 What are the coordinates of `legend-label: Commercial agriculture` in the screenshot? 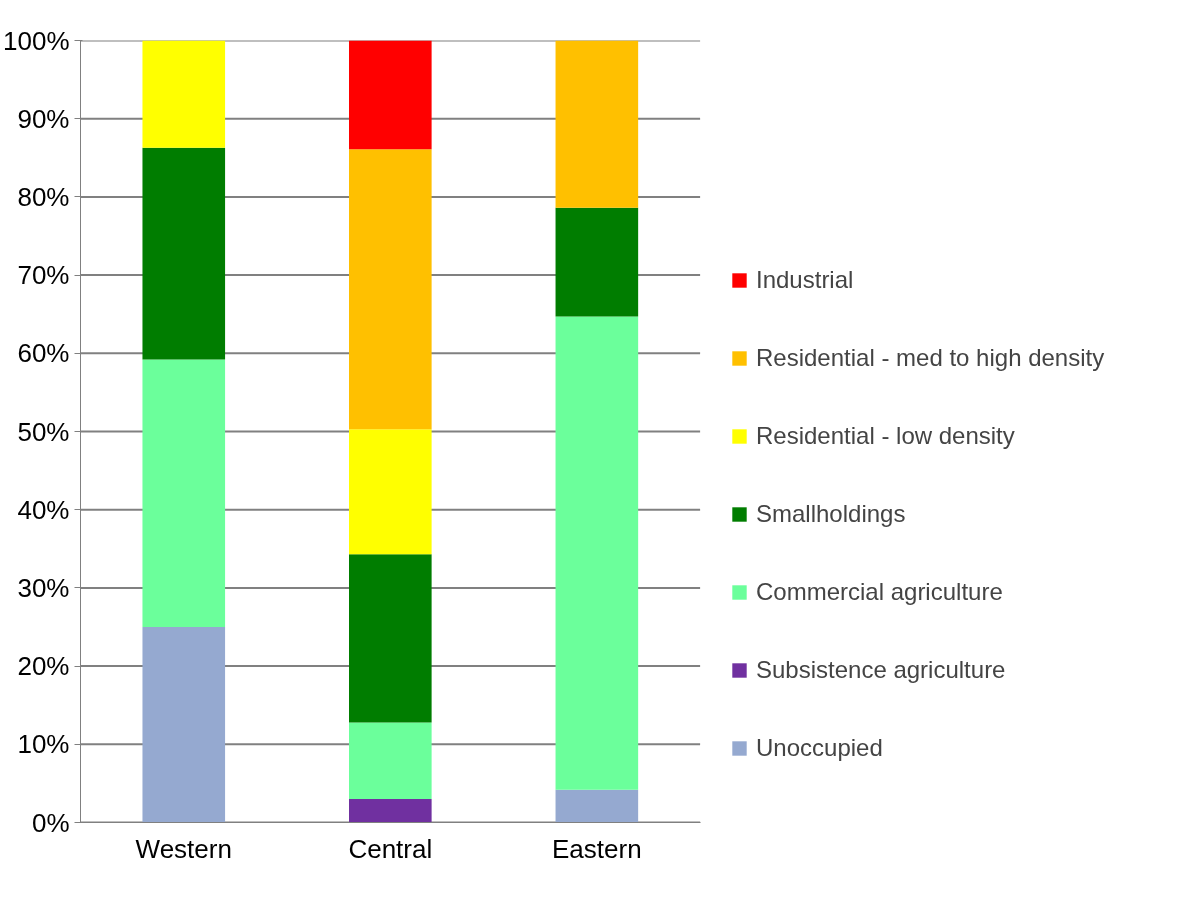 It's located at (879, 592).